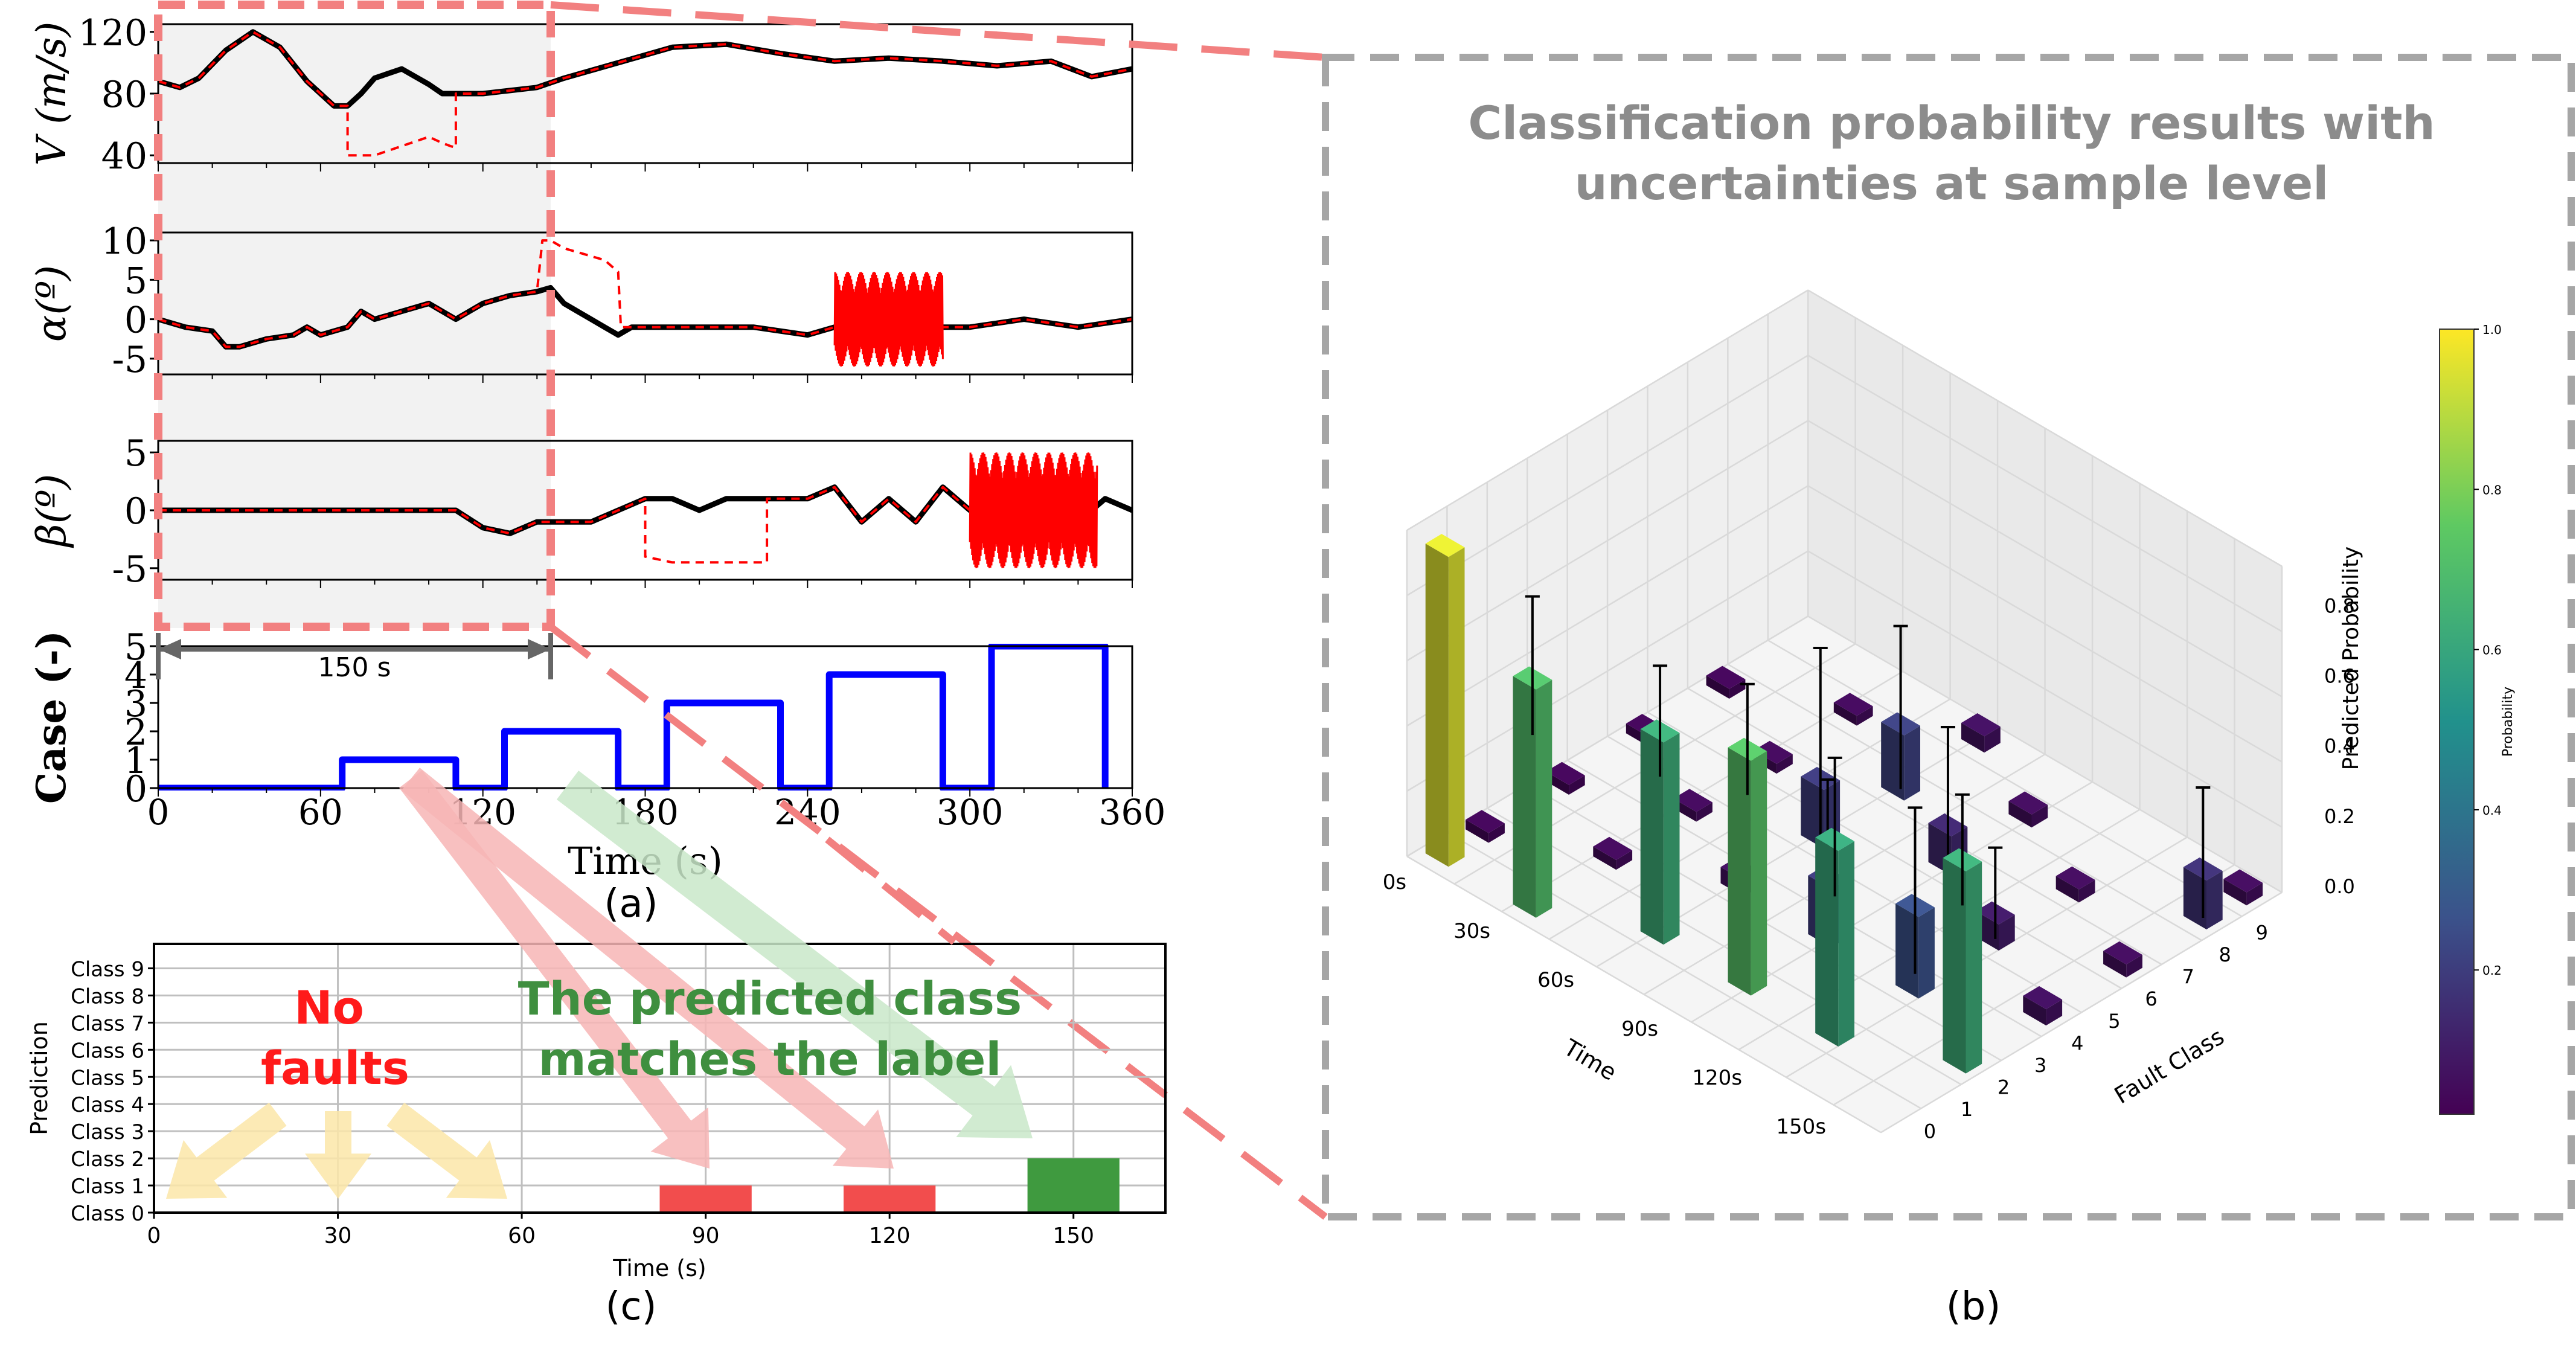 The width and height of the screenshot is (2576, 1363). Describe the element at coordinates (645, 293) in the screenshot. I see `alpha-faulty-series` at that location.